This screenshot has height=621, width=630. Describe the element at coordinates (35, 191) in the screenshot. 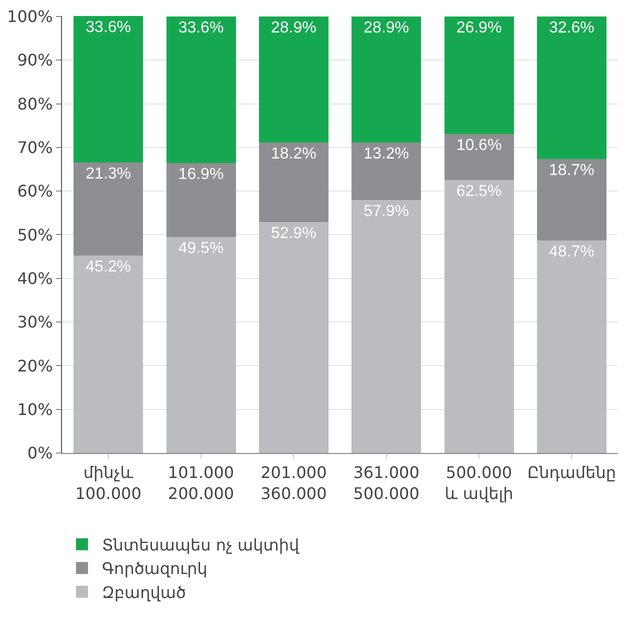

I see `y-tick-label: 60%` at that location.